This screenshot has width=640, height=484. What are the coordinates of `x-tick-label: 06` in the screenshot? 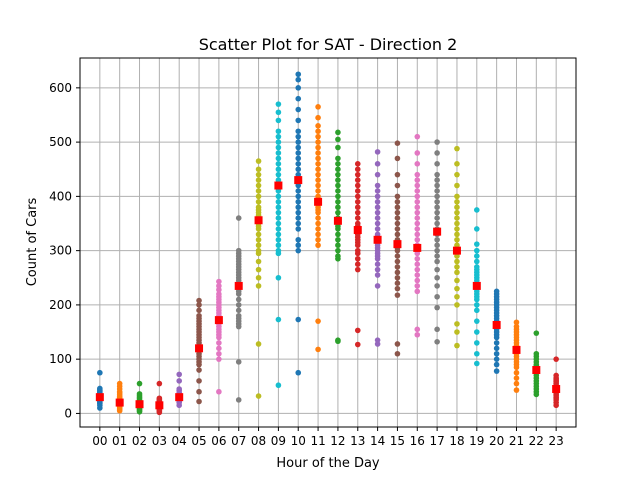 It's located at (218, 441).